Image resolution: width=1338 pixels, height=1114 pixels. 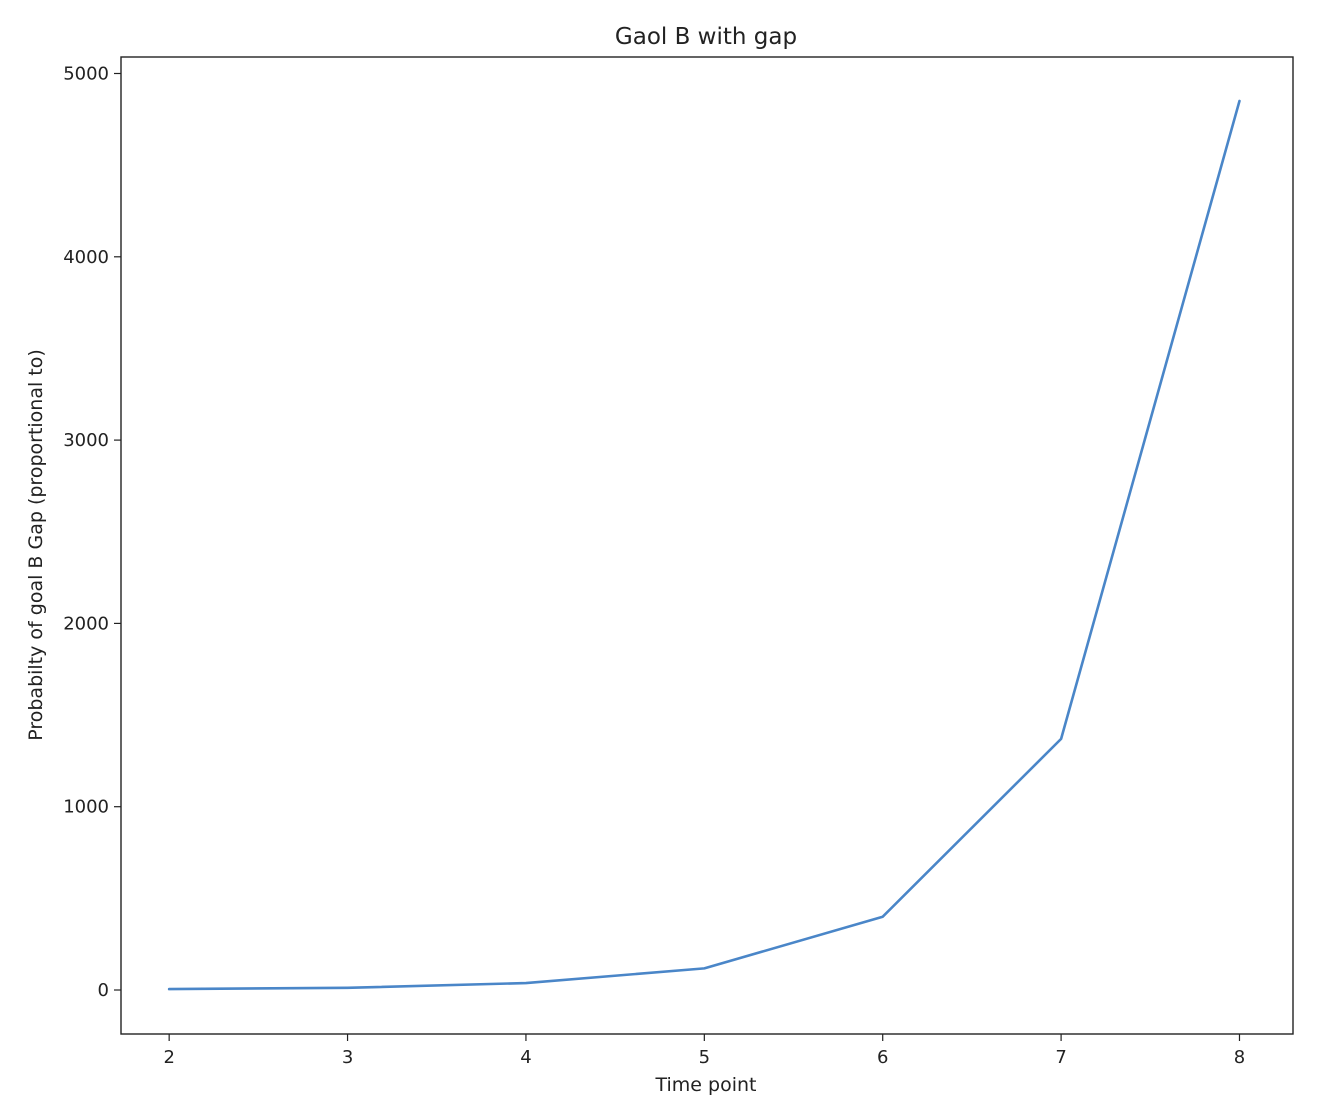 What do you see at coordinates (706, 1085) in the screenshot?
I see `x-axis-label: Time point` at bounding box center [706, 1085].